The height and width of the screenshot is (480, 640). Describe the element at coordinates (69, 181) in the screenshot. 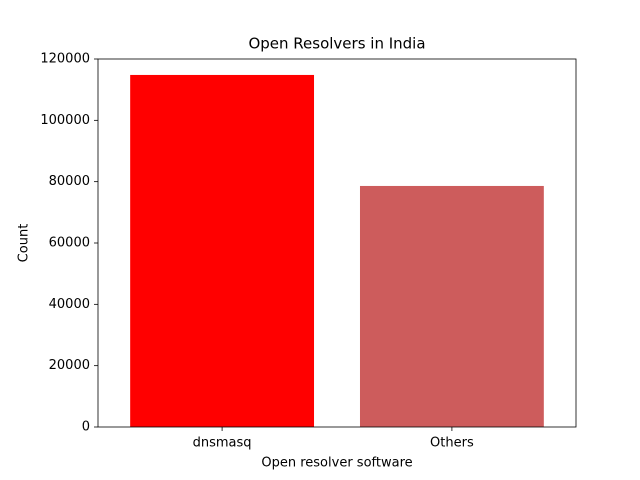

I see `y-tick-label: 80000` at that location.